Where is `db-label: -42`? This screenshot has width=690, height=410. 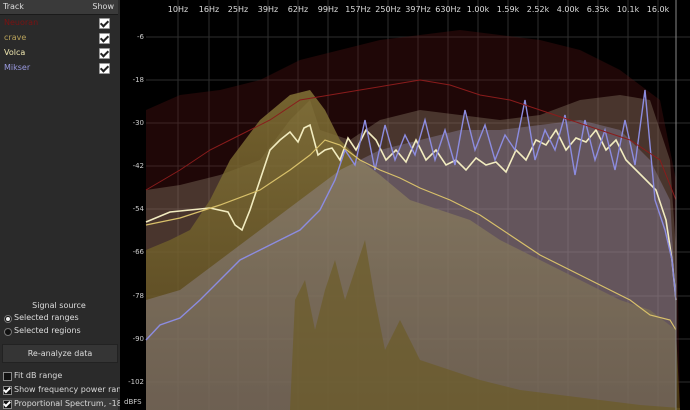
db-label: -42 is located at coordinates (138, 166).